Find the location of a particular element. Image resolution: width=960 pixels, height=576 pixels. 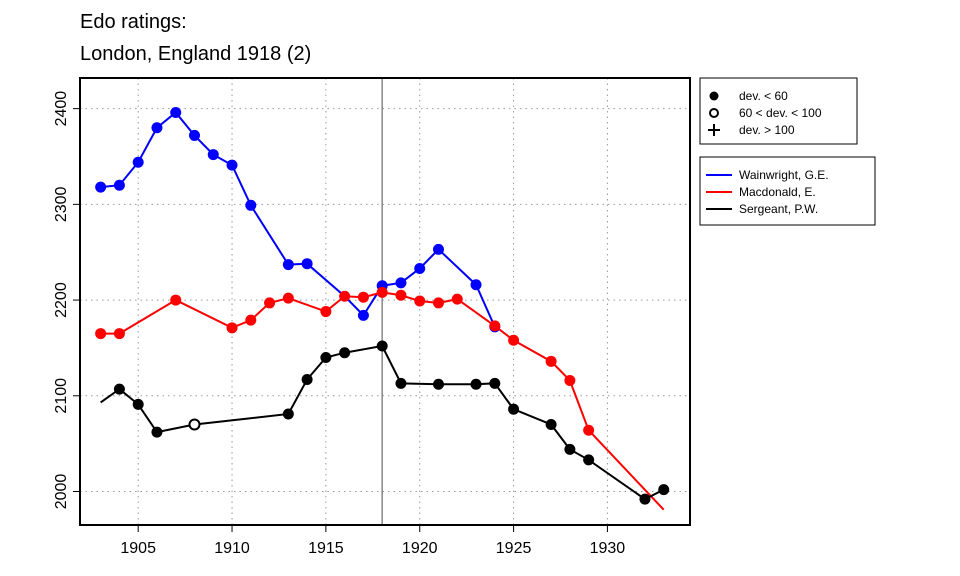

y-tick-label: 2100 is located at coordinates (61, 396).